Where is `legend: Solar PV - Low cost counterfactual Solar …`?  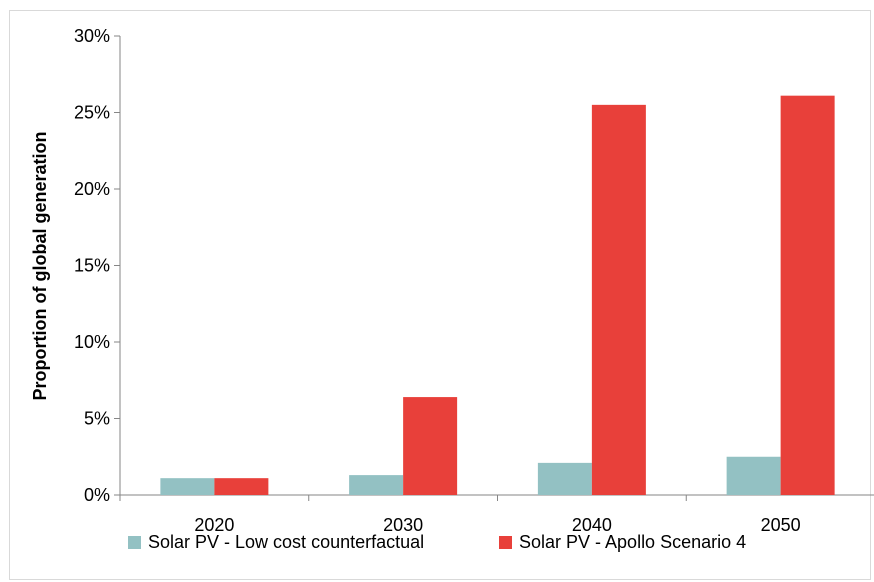 legend: Solar PV - Low cost counterfactual Solar … is located at coordinates (437, 542).